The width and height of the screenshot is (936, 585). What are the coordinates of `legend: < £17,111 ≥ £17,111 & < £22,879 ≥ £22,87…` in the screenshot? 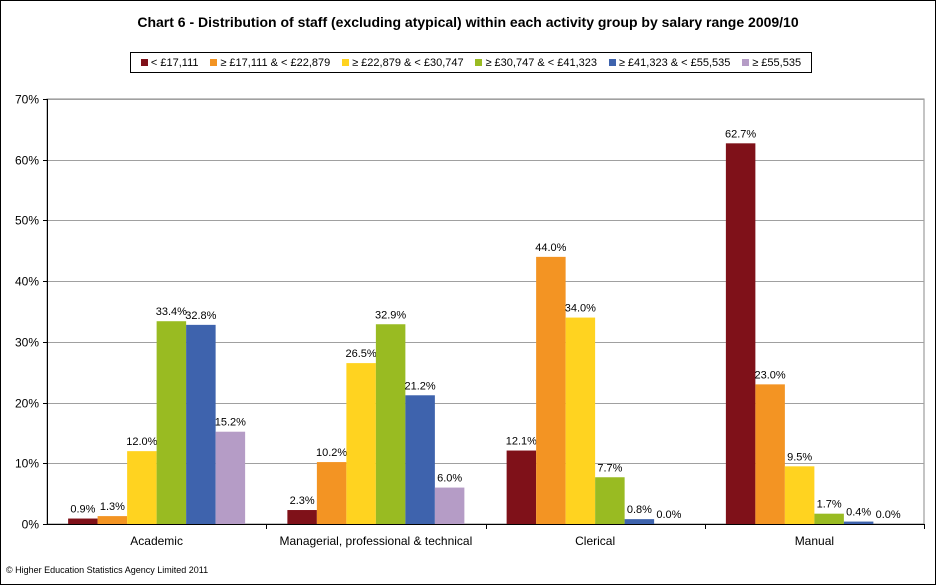 It's located at (471, 62).